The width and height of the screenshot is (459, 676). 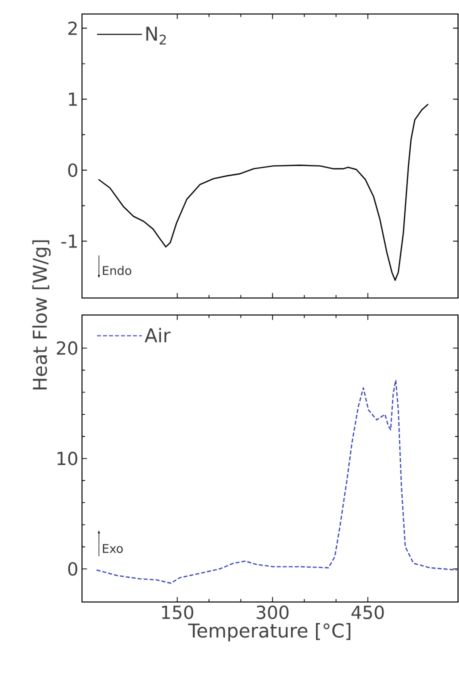 I want to click on y-tick-label: 1, so click(x=73, y=99).